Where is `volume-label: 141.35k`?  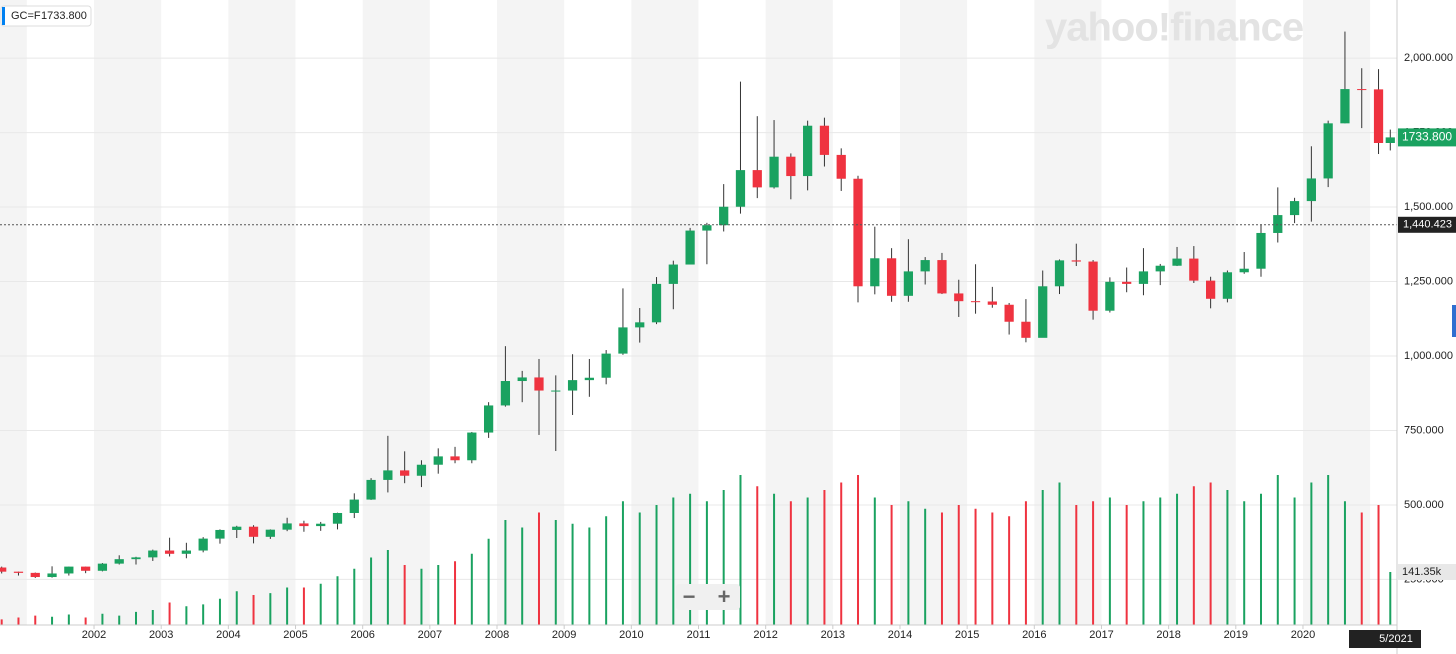 volume-label: 141.35k is located at coordinates (1422, 572).